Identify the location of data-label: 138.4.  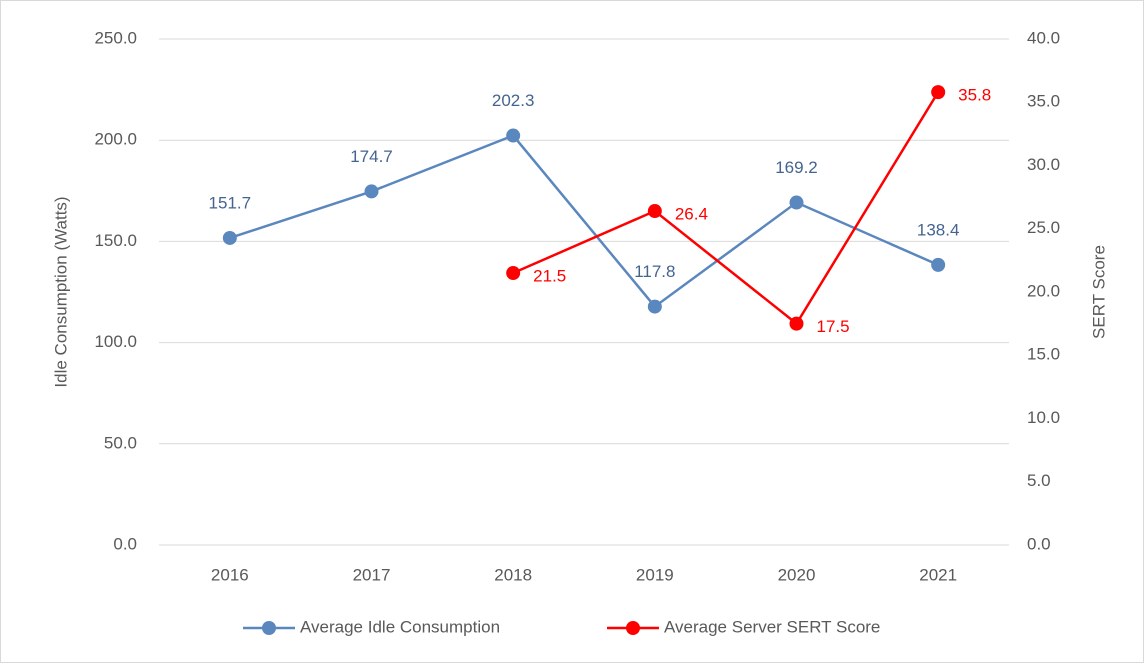
(938, 229).